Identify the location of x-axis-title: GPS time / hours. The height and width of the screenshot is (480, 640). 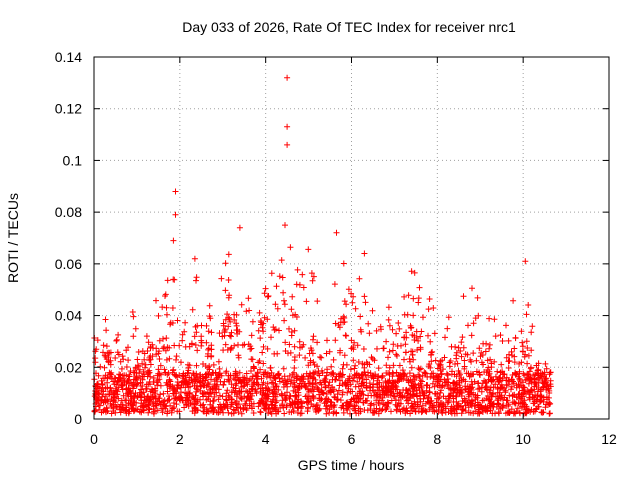
(351, 465).